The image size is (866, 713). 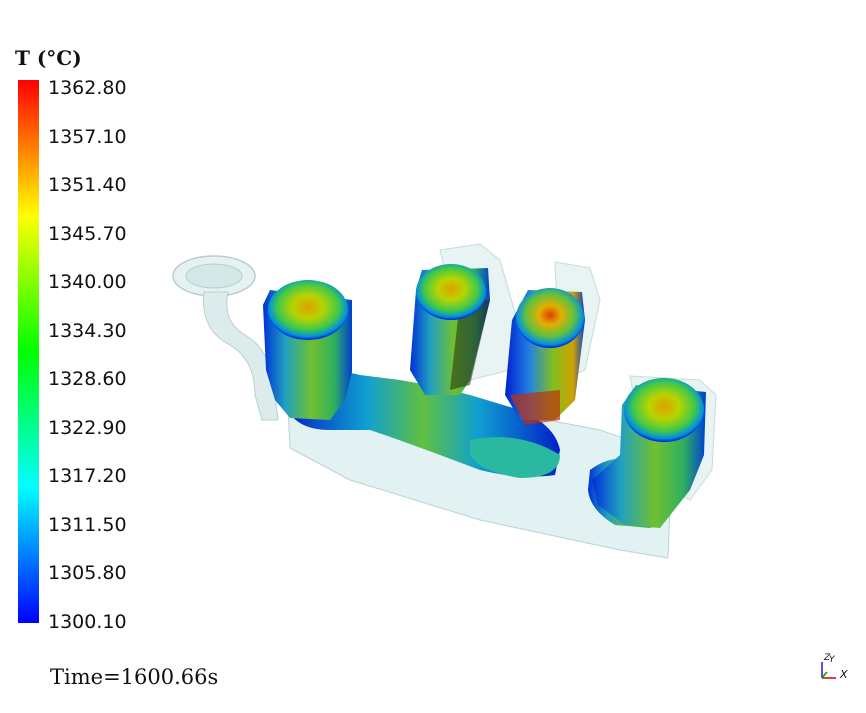 What do you see at coordinates (87, 330) in the screenshot?
I see `colorbar-tick-label: 1334.30` at bounding box center [87, 330].